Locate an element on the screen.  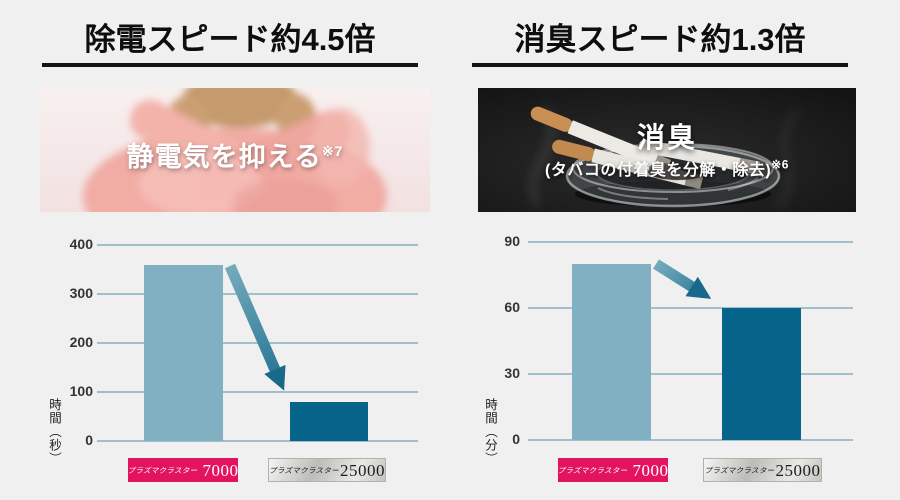
deodorize-photo is located at coordinates (667, 150).